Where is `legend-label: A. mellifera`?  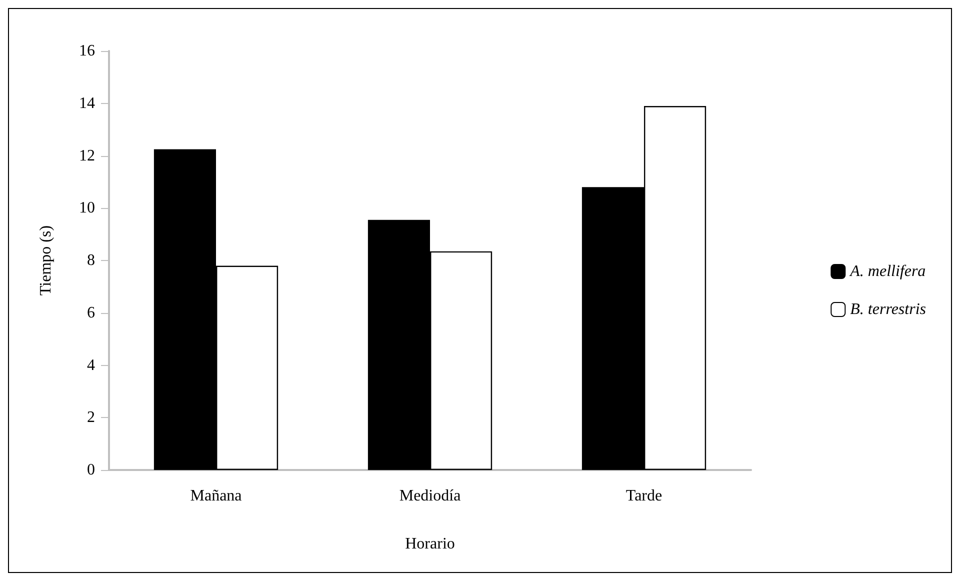 legend-label: A. mellifera is located at coordinates (887, 271).